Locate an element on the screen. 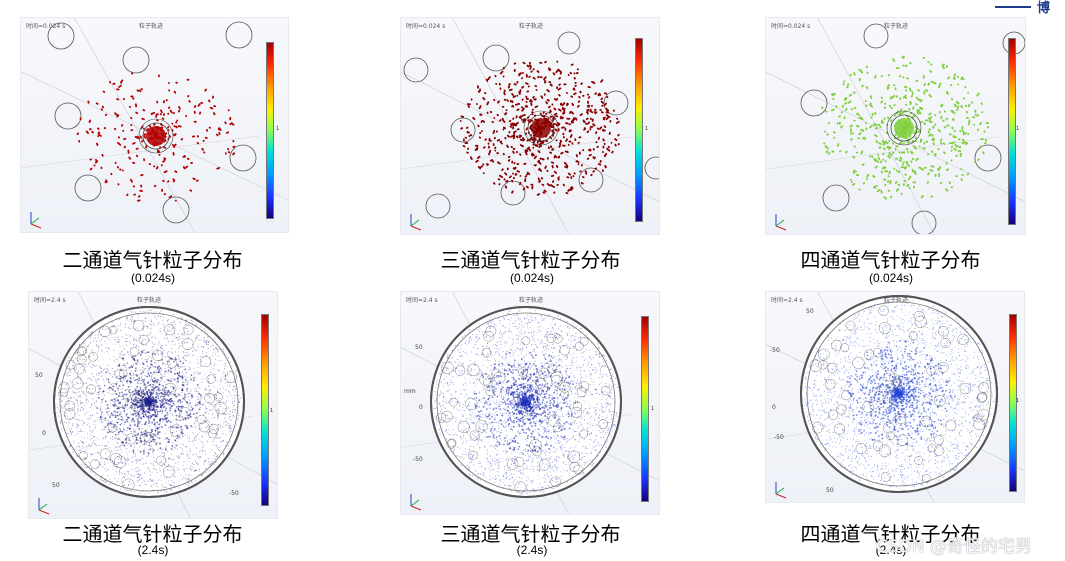 The width and height of the screenshot is (1065, 561). brand-char: 博 is located at coordinates (1044, 8).